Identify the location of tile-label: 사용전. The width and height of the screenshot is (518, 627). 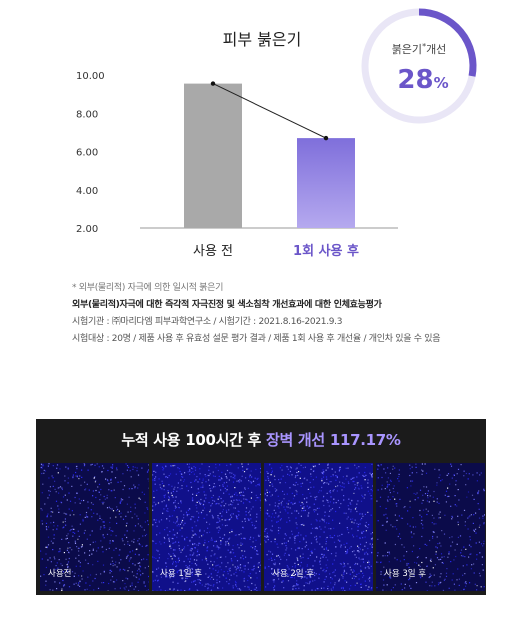
(60, 574).